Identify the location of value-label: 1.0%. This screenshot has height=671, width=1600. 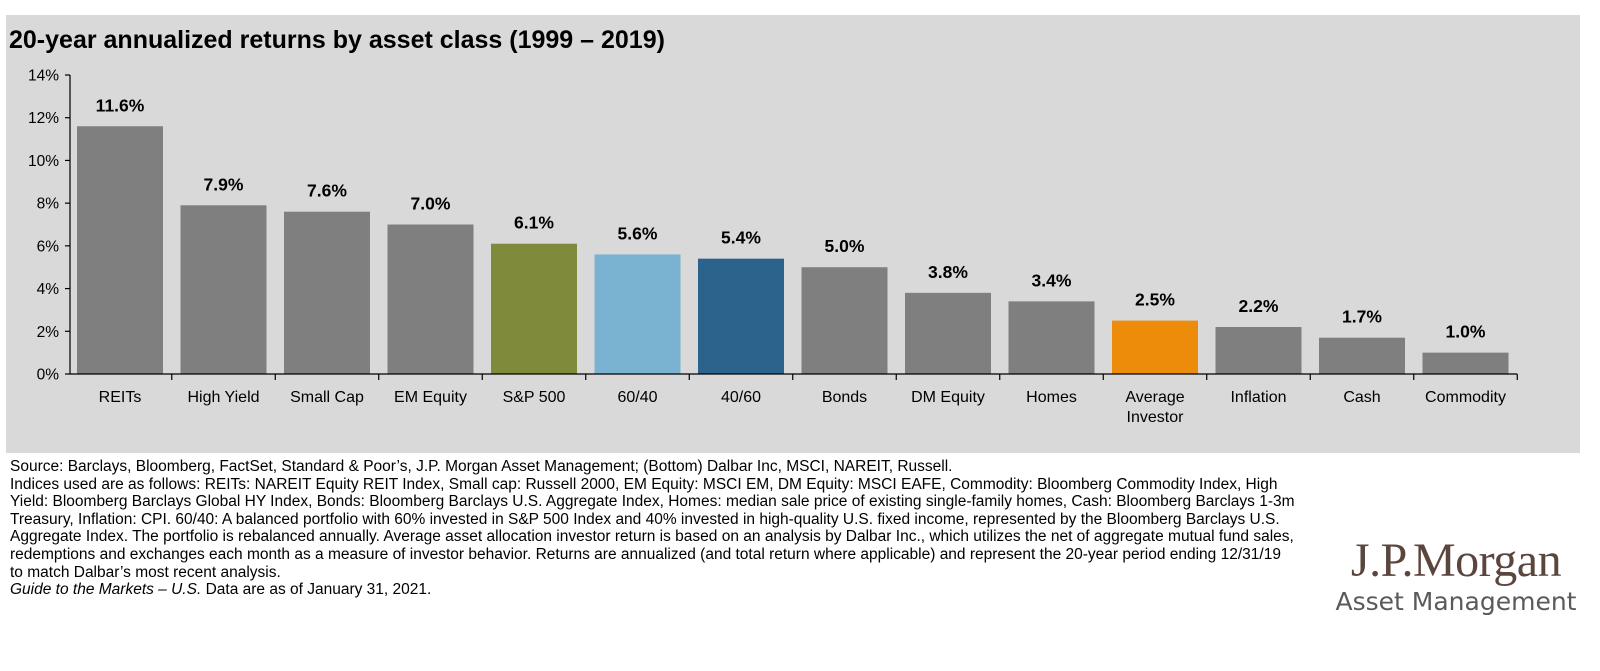
(1466, 332).